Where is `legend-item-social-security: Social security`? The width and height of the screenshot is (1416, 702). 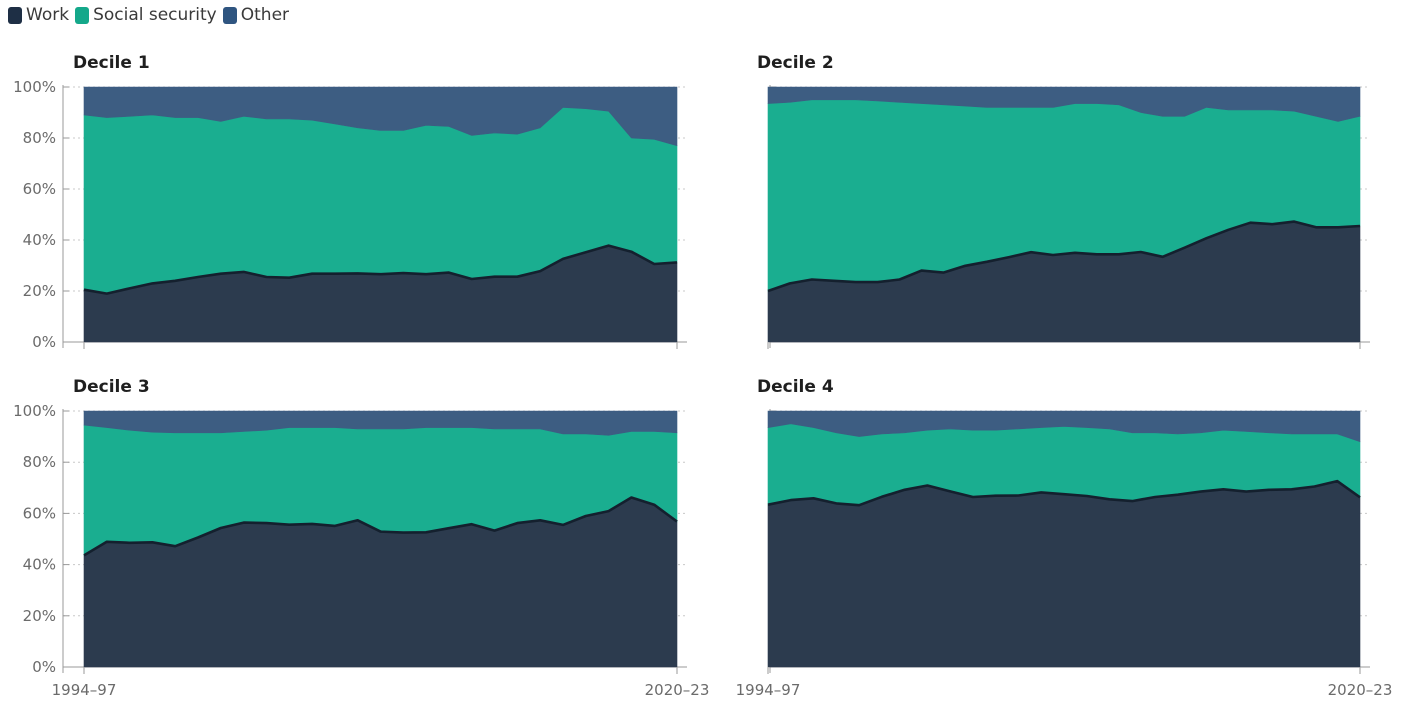
legend-item-social-security: Social security is located at coordinates (146, 15).